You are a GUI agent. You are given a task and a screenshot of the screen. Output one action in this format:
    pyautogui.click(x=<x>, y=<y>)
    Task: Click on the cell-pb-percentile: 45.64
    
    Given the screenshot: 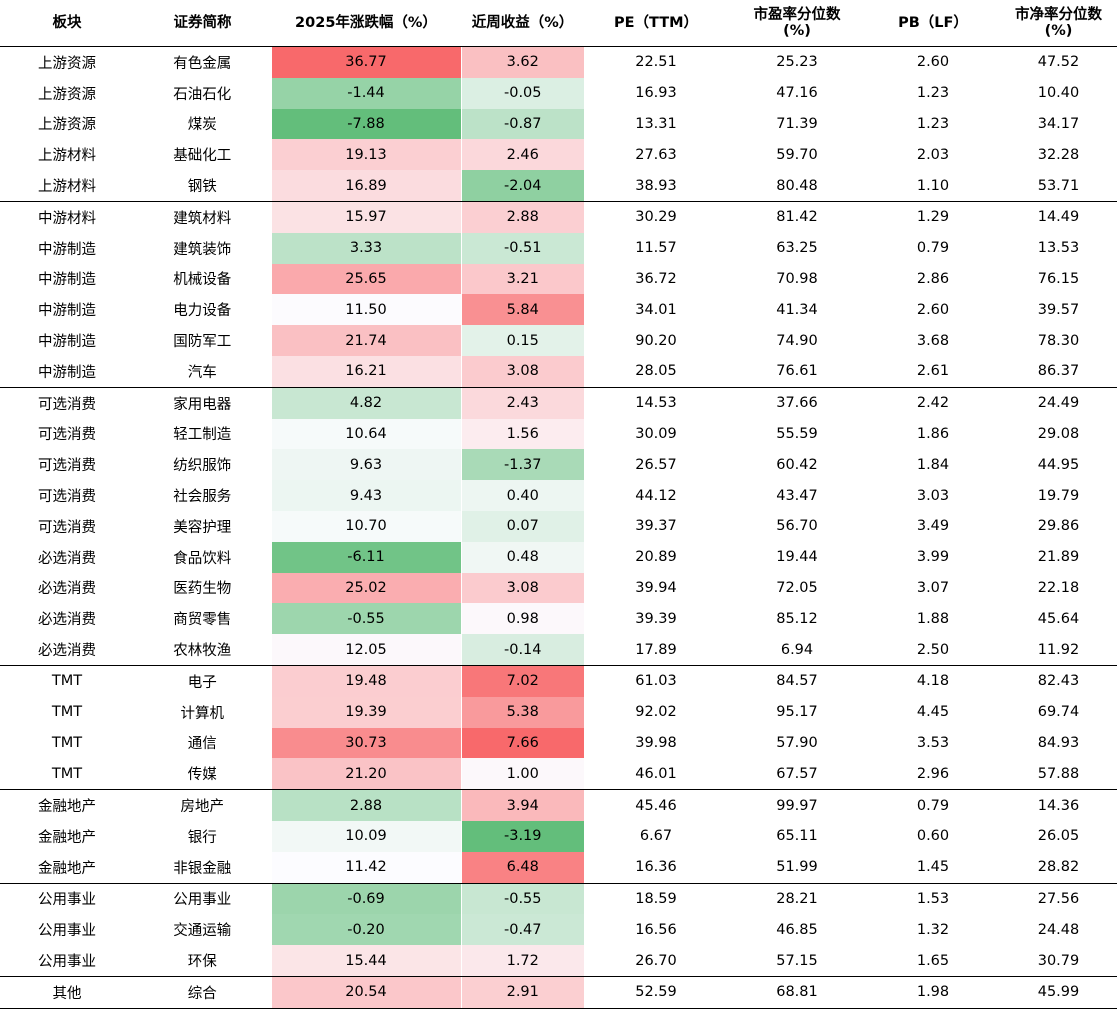 What is the action you would take?
    pyautogui.click(x=1058, y=618)
    